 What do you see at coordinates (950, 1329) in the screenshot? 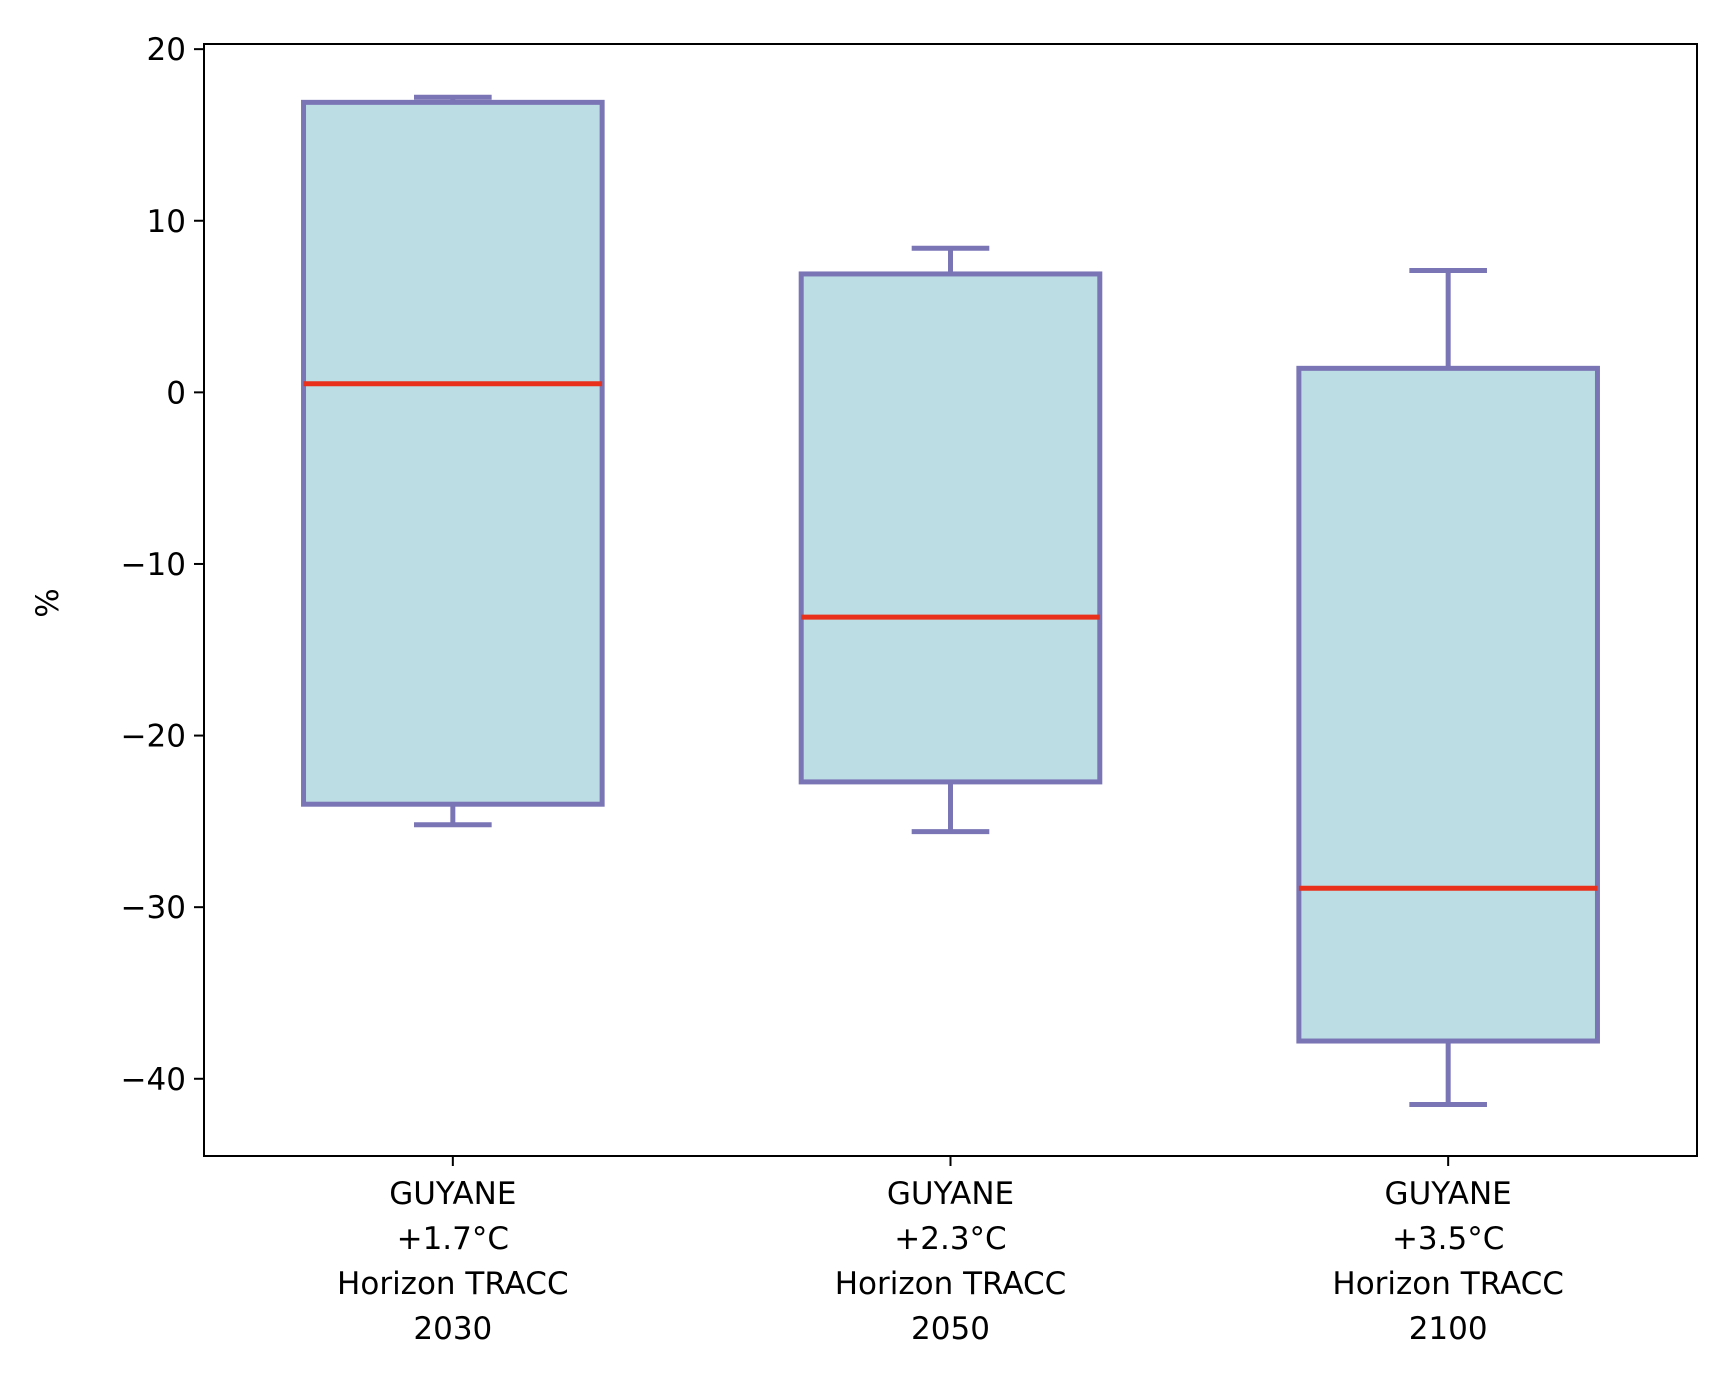
I see `x-tick-label-line: 2050` at bounding box center [950, 1329].